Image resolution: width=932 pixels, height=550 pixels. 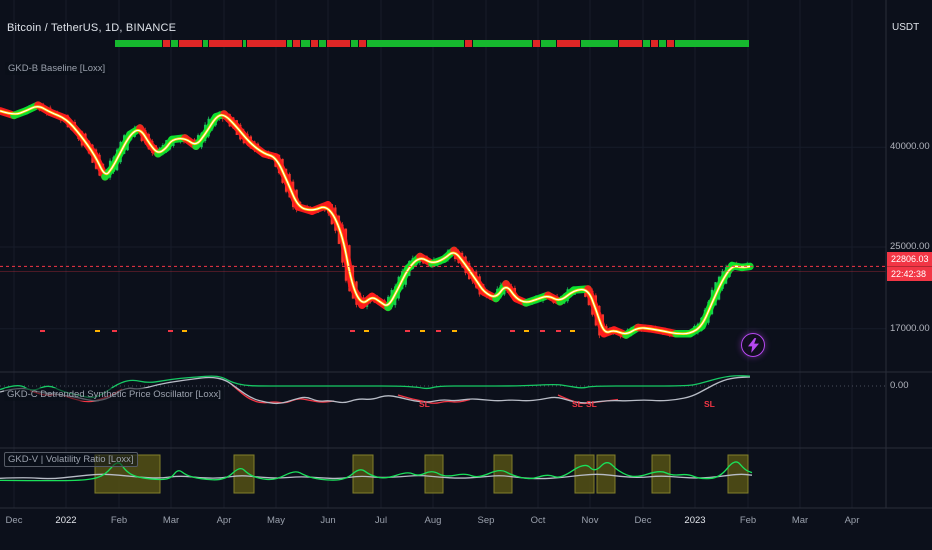 What do you see at coordinates (906, 27) in the screenshot?
I see `currency-label: USDT` at bounding box center [906, 27].